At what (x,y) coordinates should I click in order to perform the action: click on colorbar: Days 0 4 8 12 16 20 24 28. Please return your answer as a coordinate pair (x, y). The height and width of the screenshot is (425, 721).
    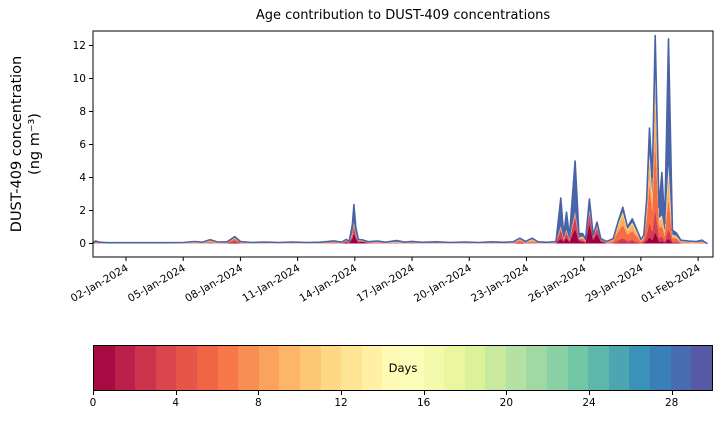
    Looking at the image, I should click on (401, 377).